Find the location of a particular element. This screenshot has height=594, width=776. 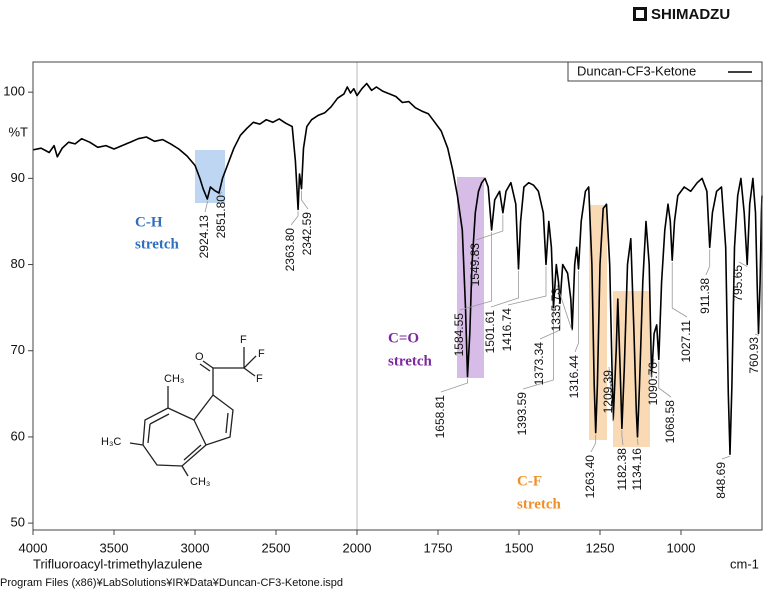

group-label: C=O is located at coordinates (403, 338).